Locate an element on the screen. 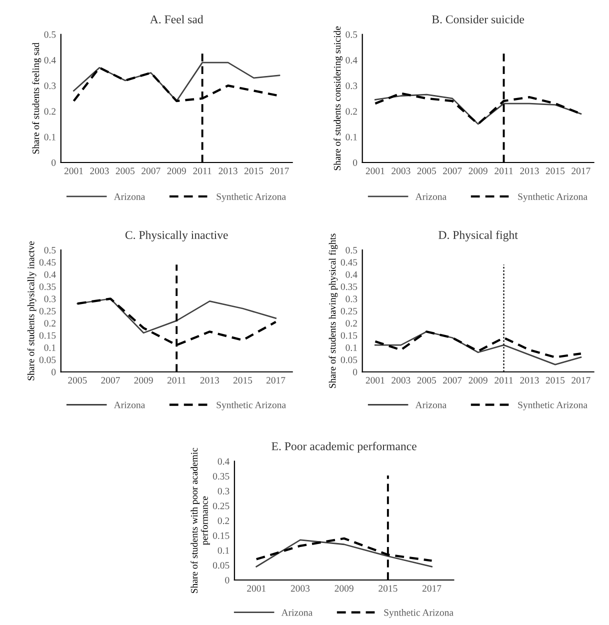 Image resolution: width=609 pixels, height=625 pixels. chart-title: E. Poor academic performance is located at coordinates (344, 447).